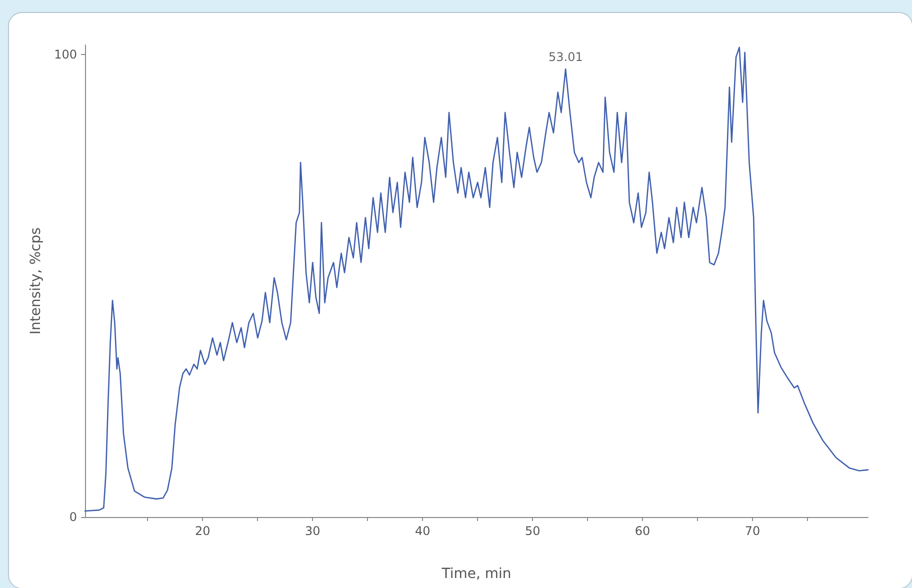 Image resolution: width=912 pixels, height=588 pixels. I want to click on x-tick-label: 50, so click(532, 531).